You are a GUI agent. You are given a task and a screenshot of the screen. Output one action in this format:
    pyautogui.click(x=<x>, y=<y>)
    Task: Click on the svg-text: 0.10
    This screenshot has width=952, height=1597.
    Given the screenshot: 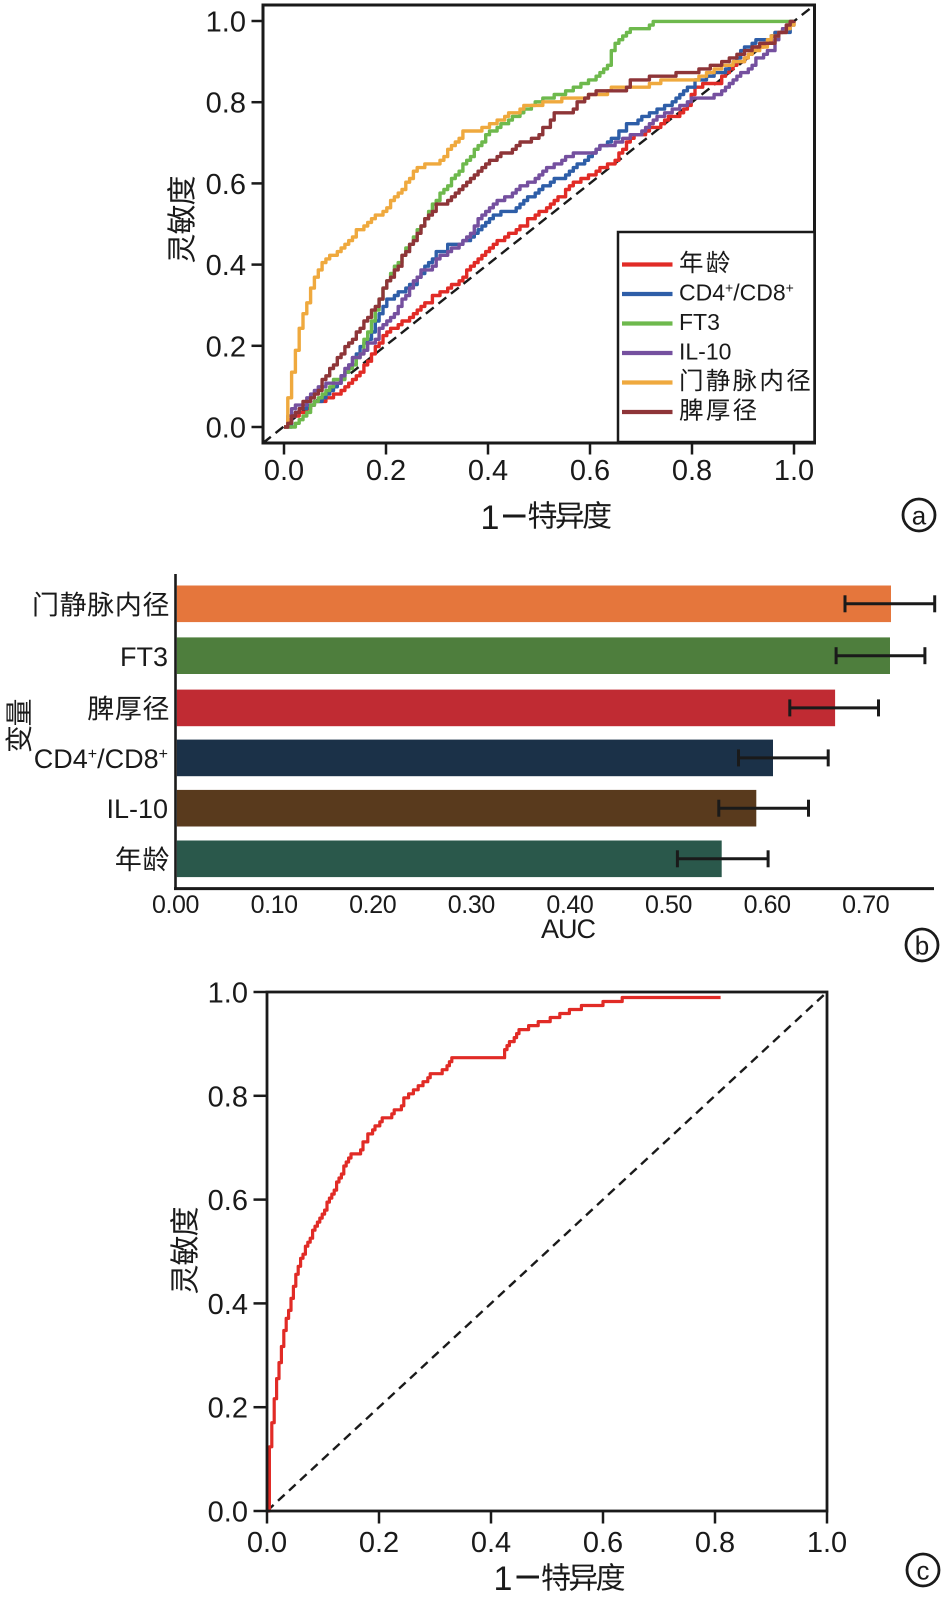 What is the action you would take?
    pyautogui.click(x=274, y=905)
    